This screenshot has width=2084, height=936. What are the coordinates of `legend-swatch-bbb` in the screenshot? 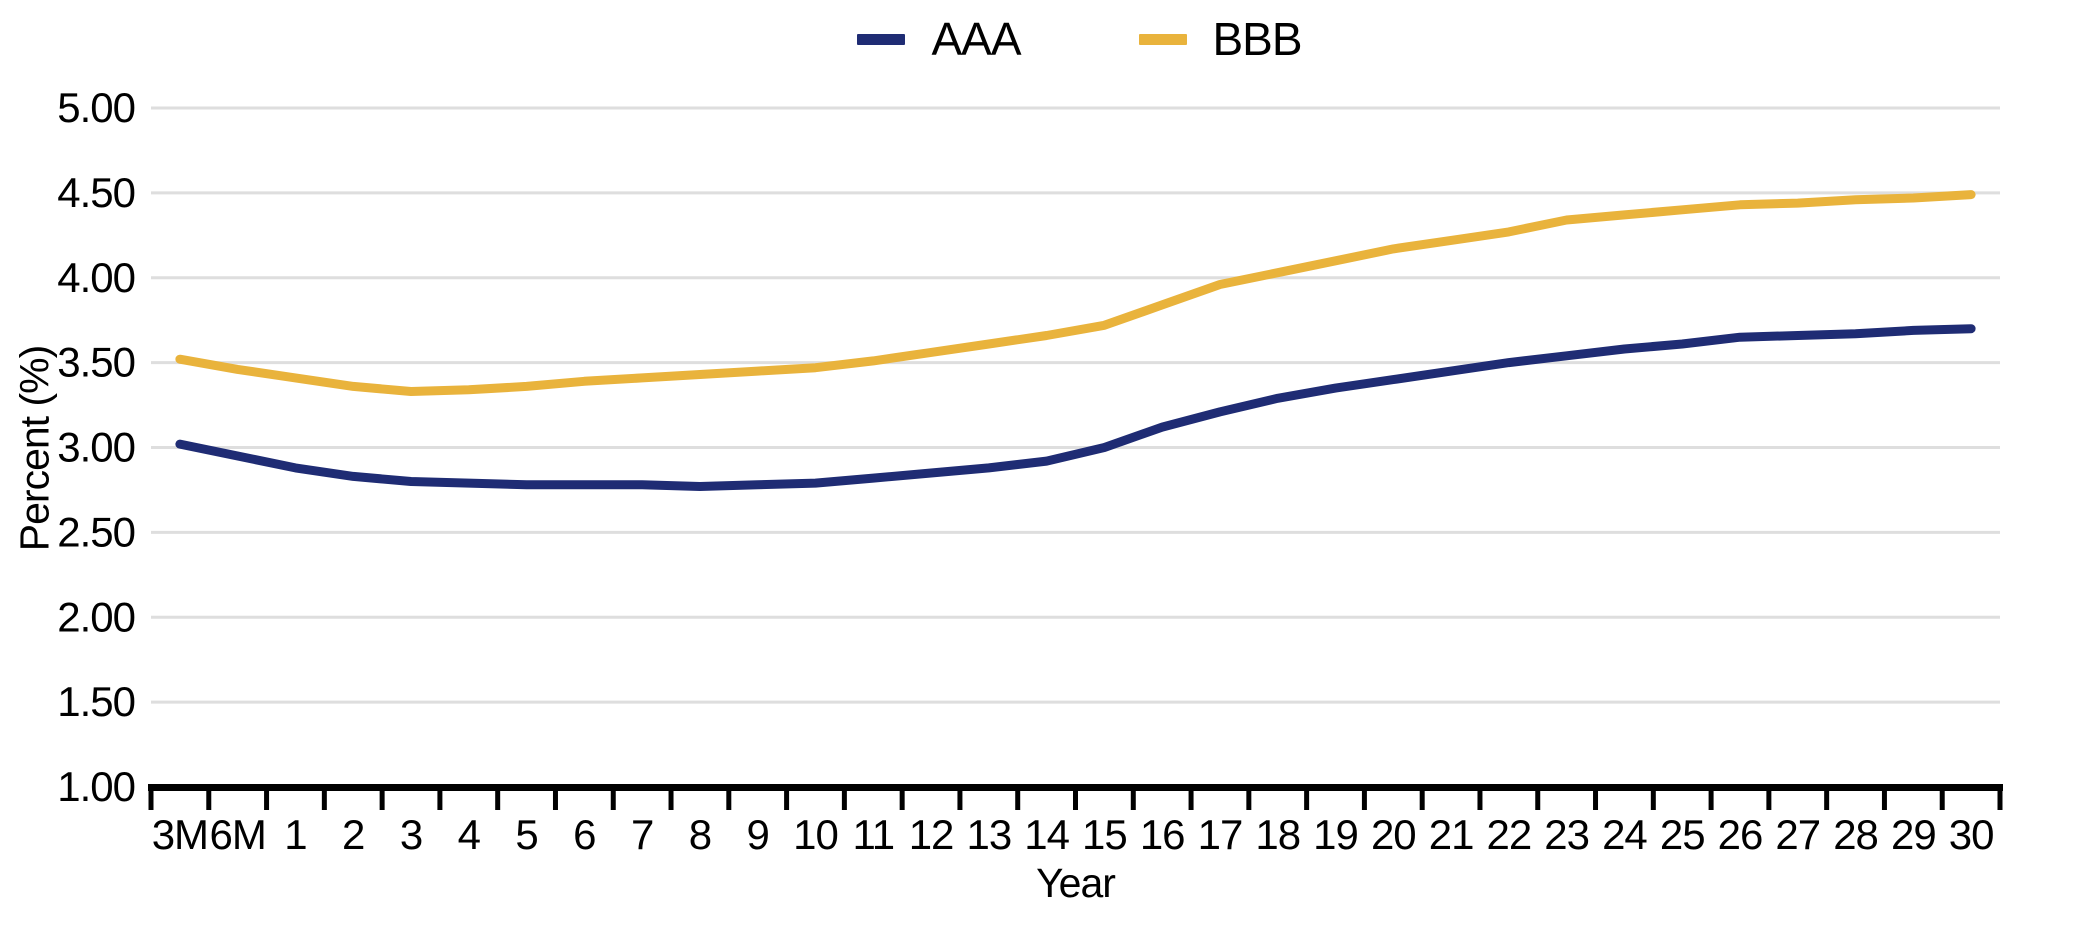 It's located at (1162, 39).